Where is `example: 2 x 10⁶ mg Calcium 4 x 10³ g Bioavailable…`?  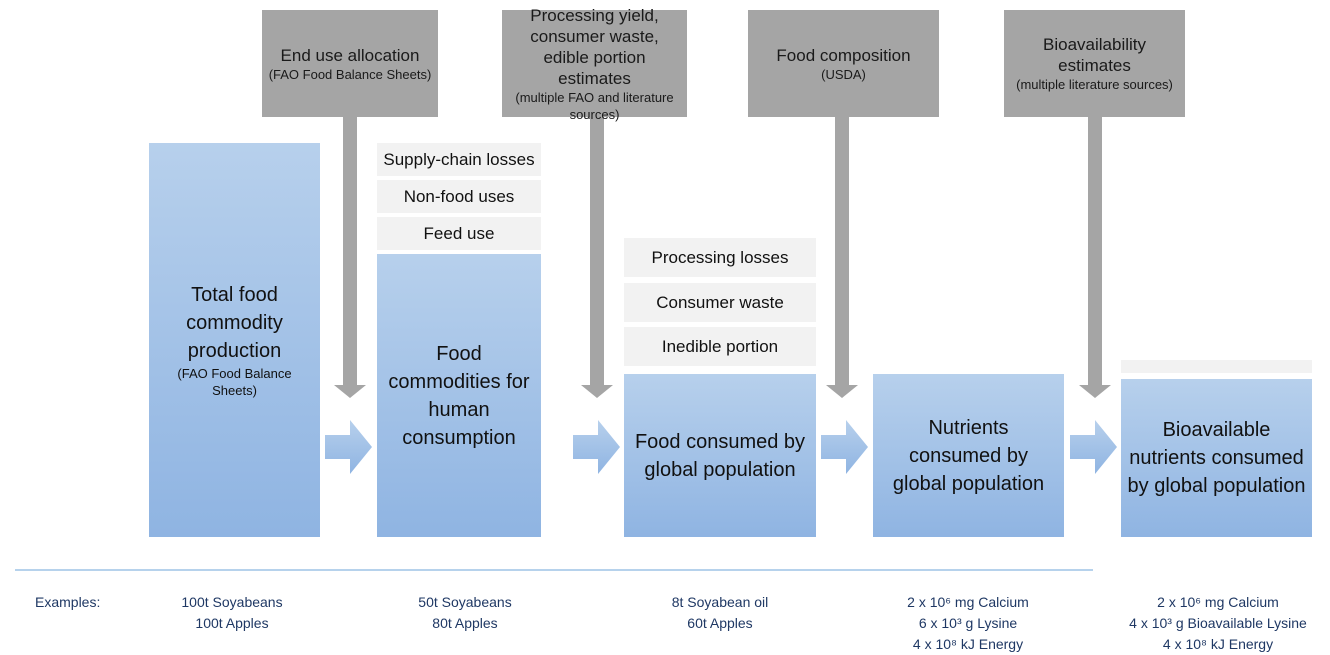
example: 2 x 10⁶ mg Calcium 4 x 10³ g Bioavailable… is located at coordinates (1218, 623).